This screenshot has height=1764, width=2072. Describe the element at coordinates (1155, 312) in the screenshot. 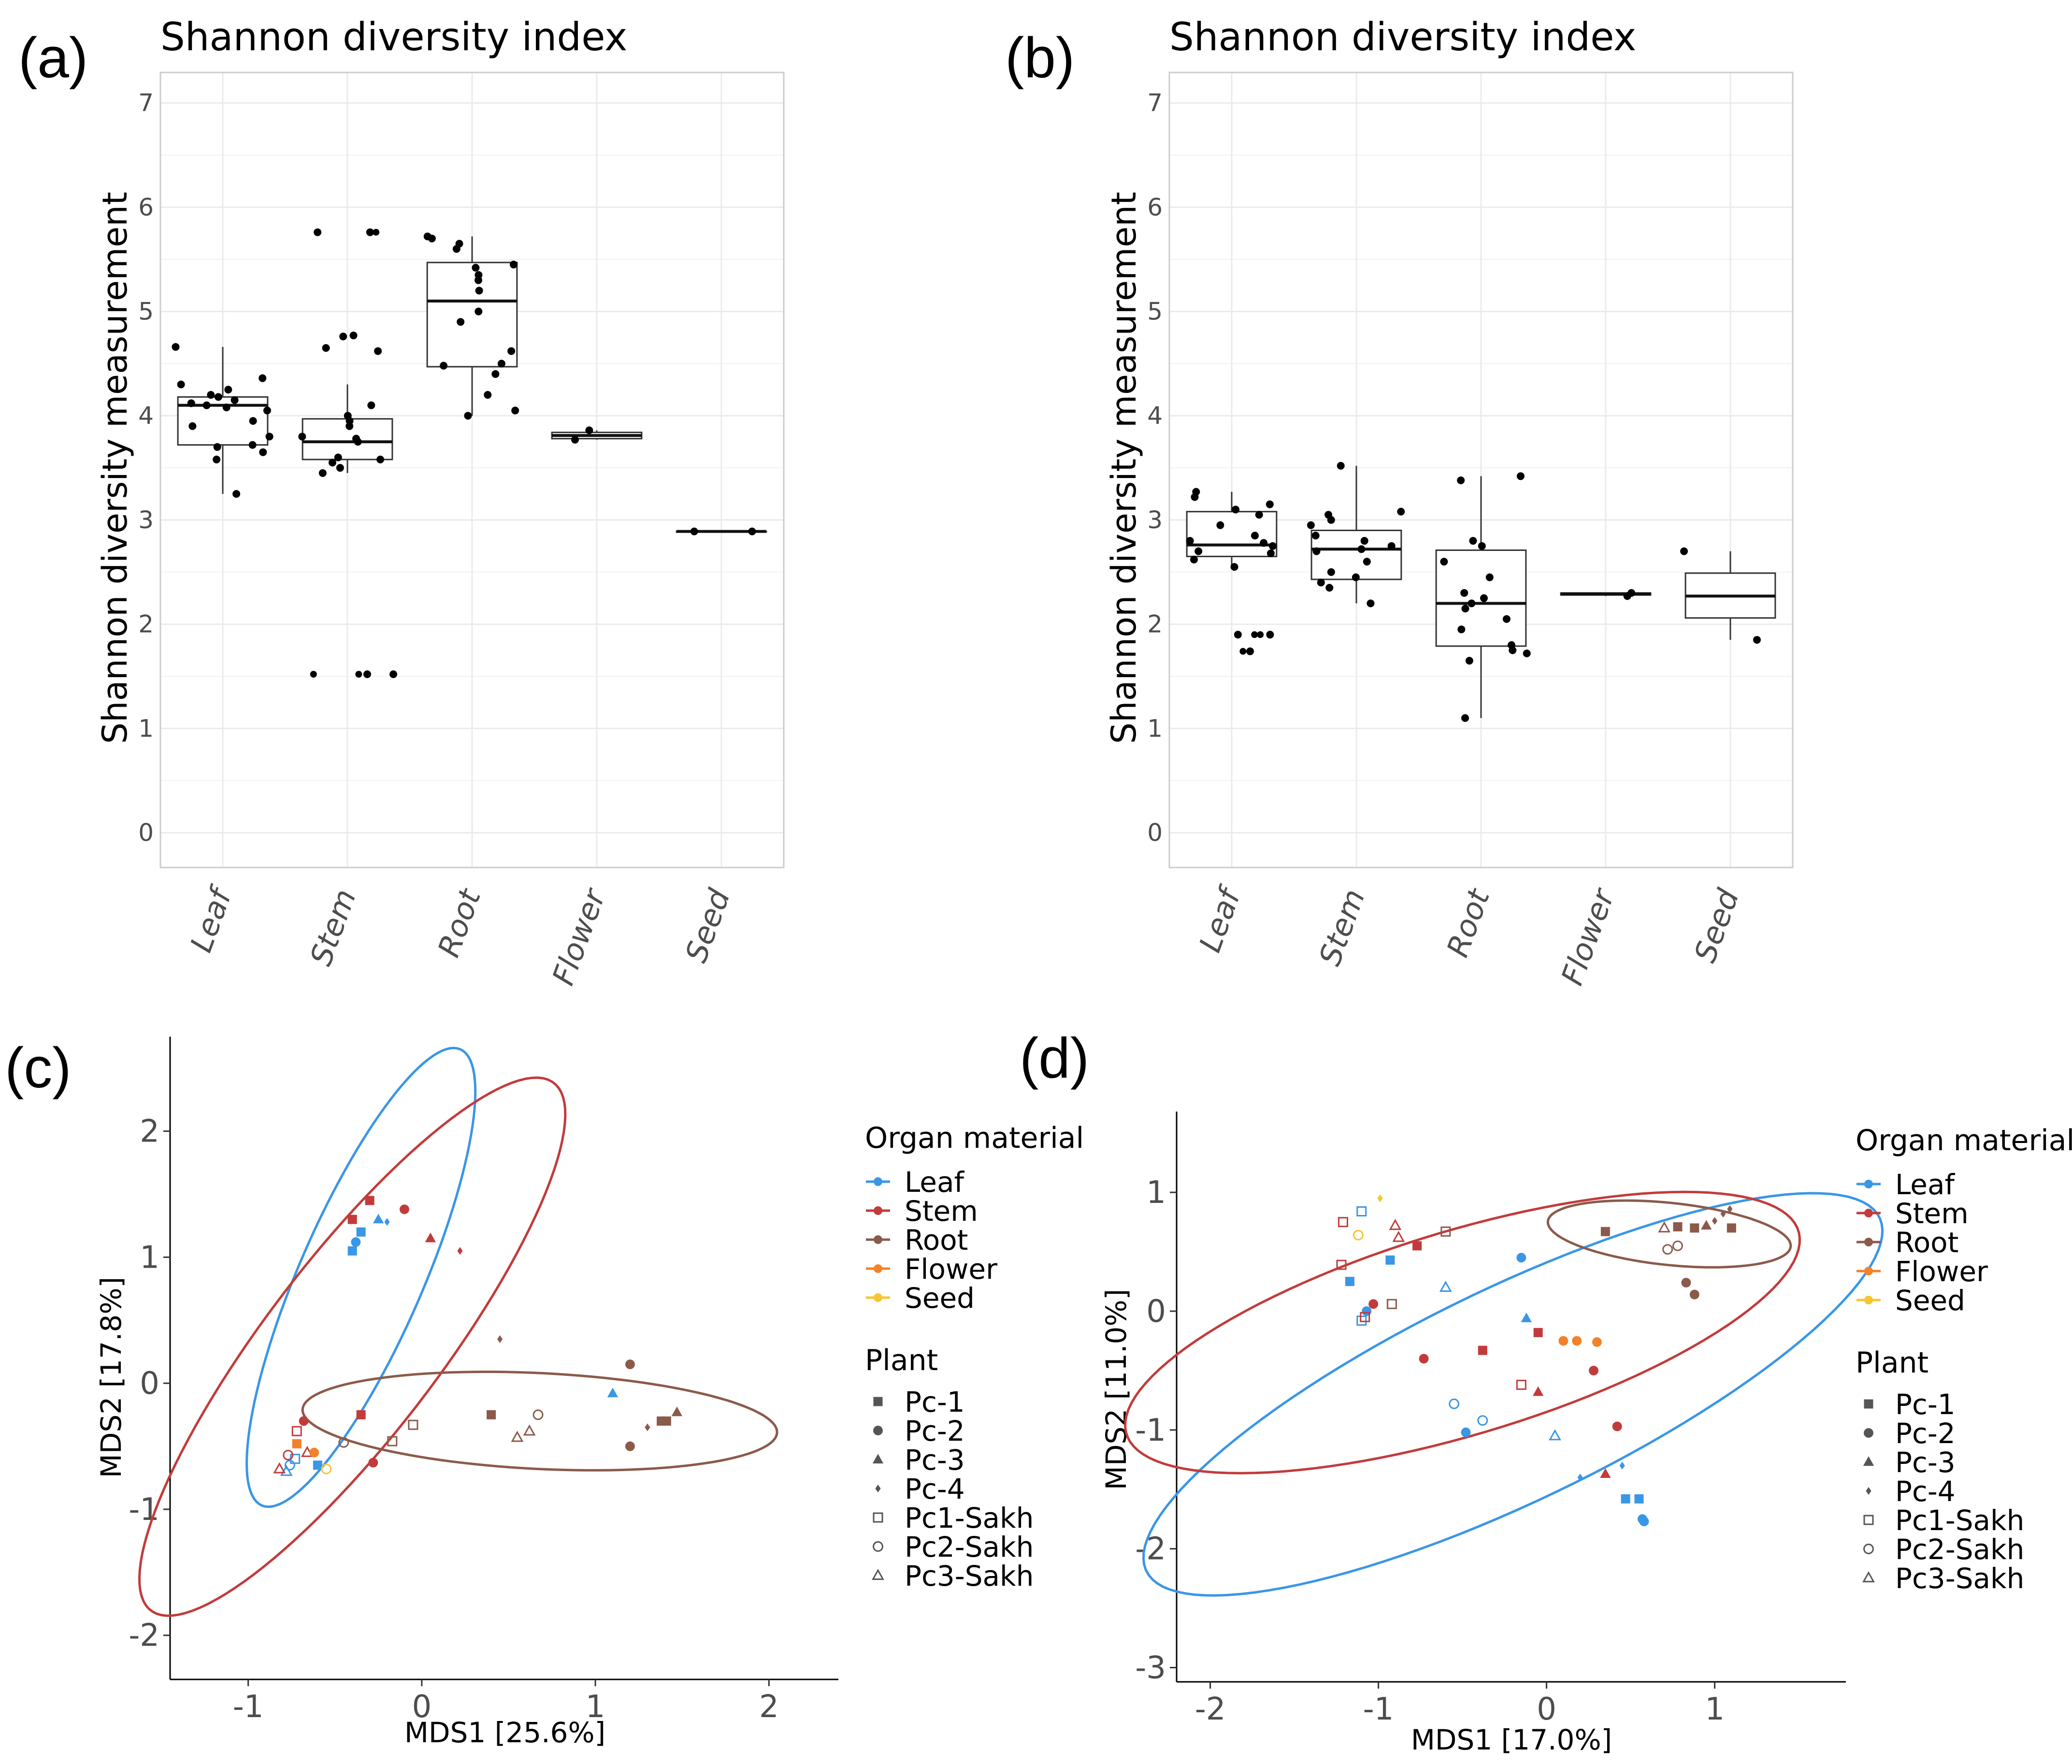

I see `y-tick-label: 5` at that location.